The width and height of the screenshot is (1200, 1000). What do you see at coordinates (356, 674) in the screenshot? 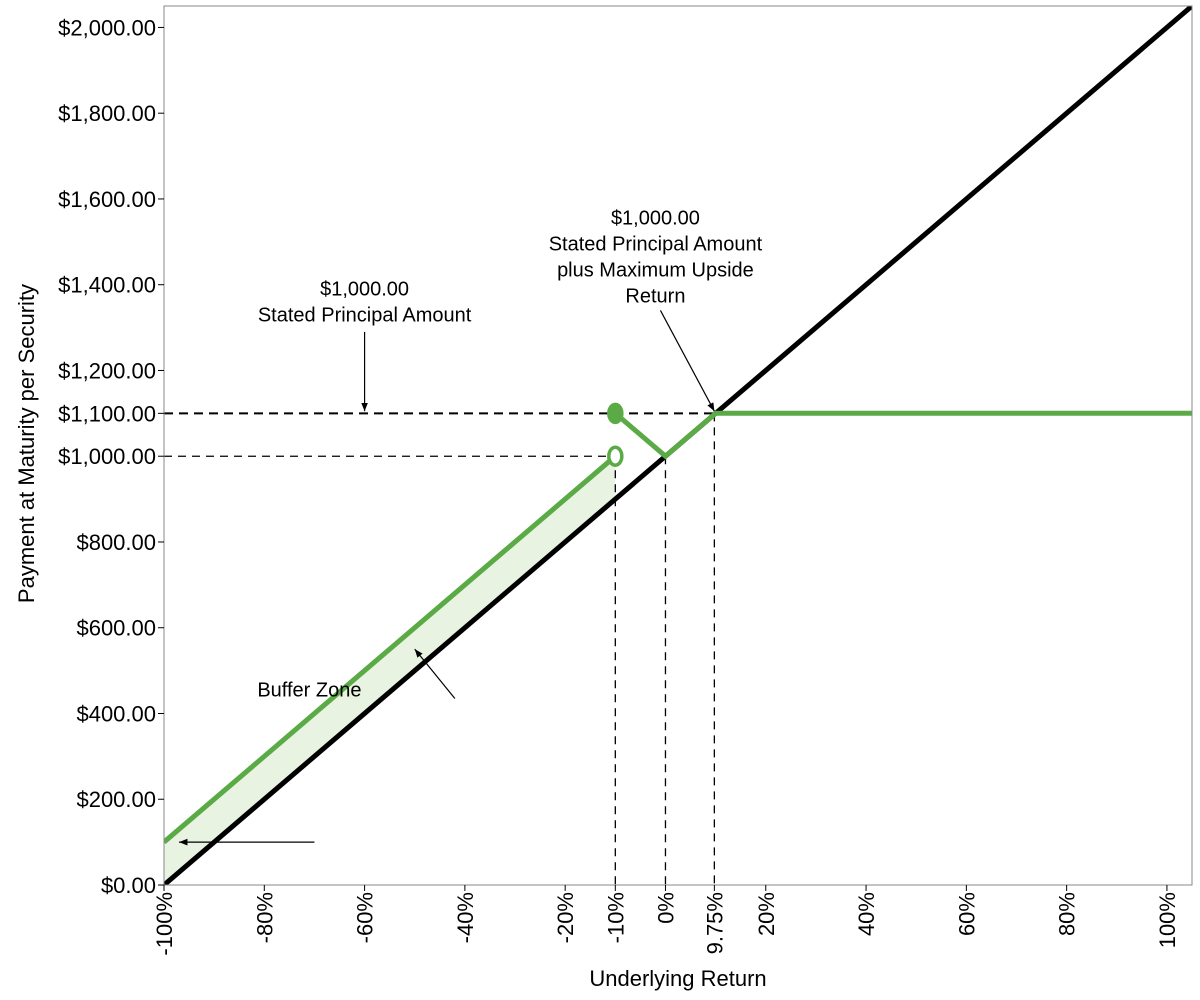
I see `annotation-2: Buffer Zone` at bounding box center [356, 674].